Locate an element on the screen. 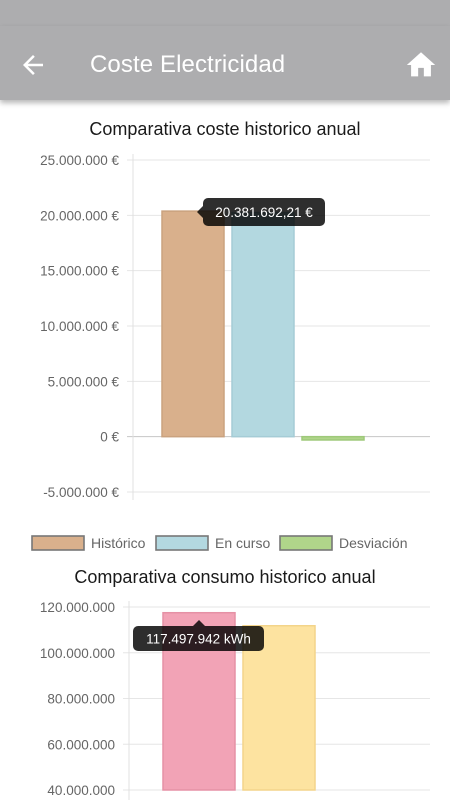  back-button is located at coordinates (40, 65).